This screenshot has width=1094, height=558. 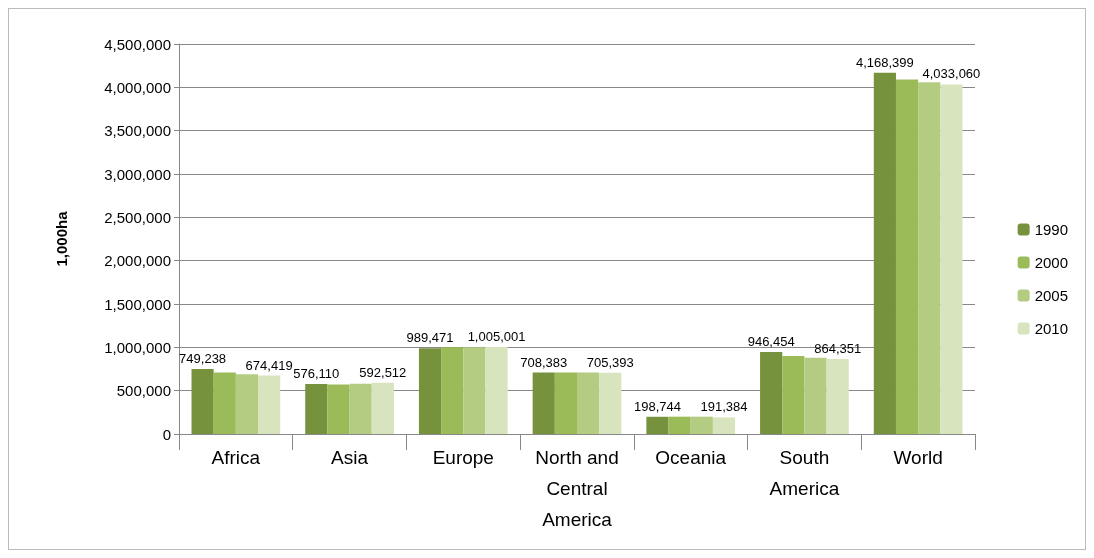 I want to click on x-tick-label: North and Central America, so click(x=577, y=488).